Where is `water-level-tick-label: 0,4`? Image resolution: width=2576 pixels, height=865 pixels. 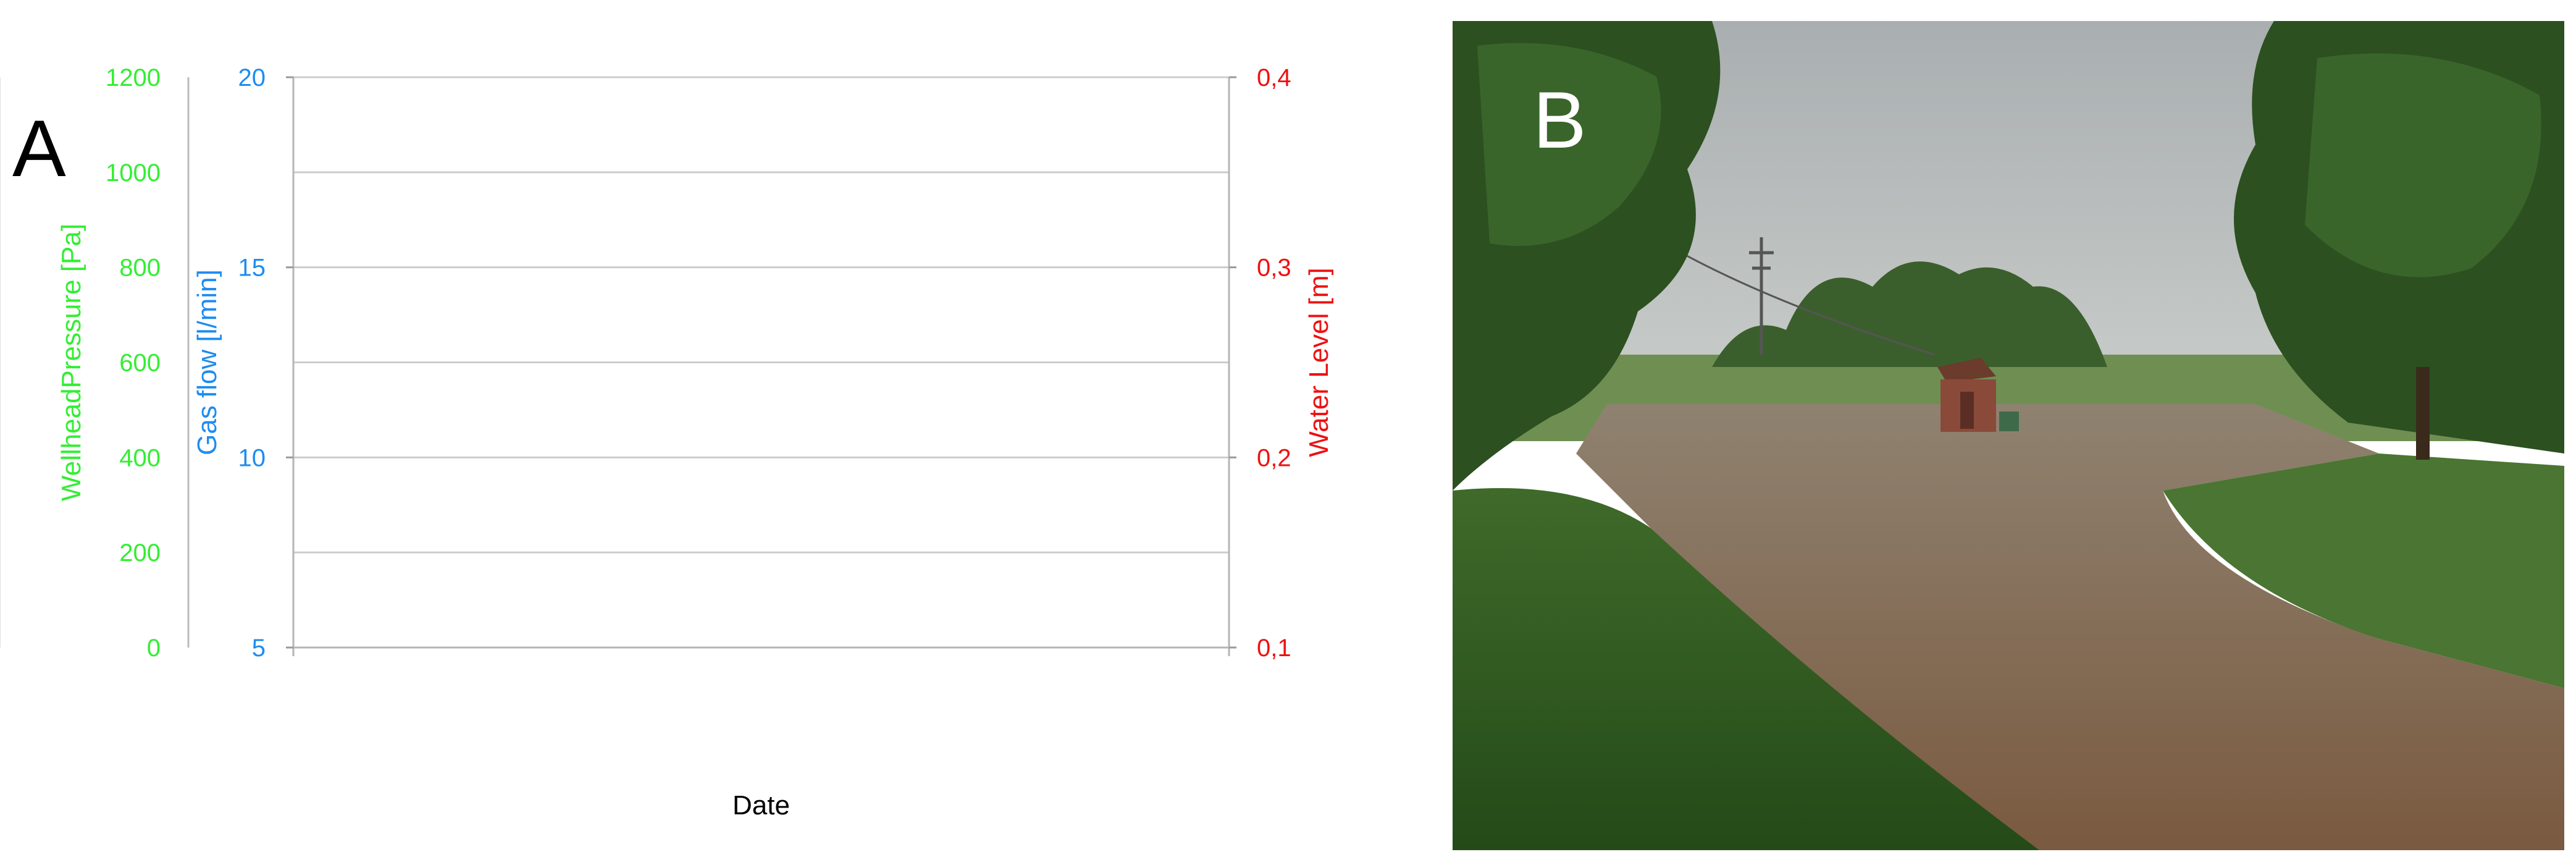
water-level-tick-label: 0,4 is located at coordinates (1274, 78).